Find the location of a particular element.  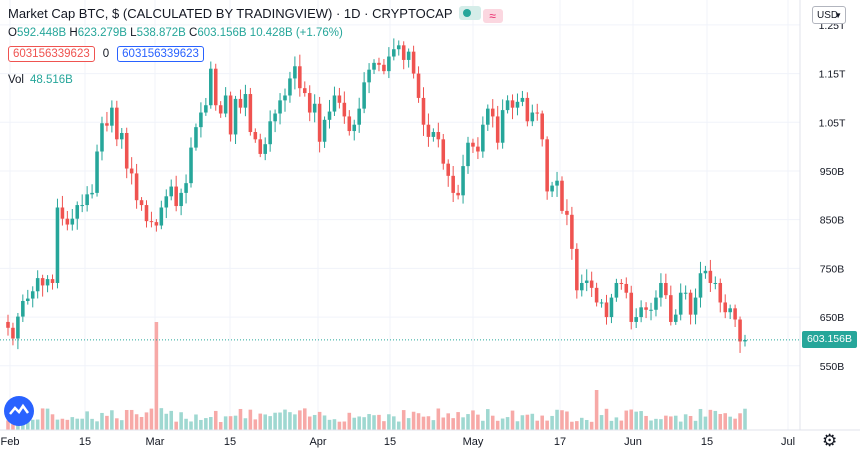

tradingview-logo is located at coordinates (19, 411).